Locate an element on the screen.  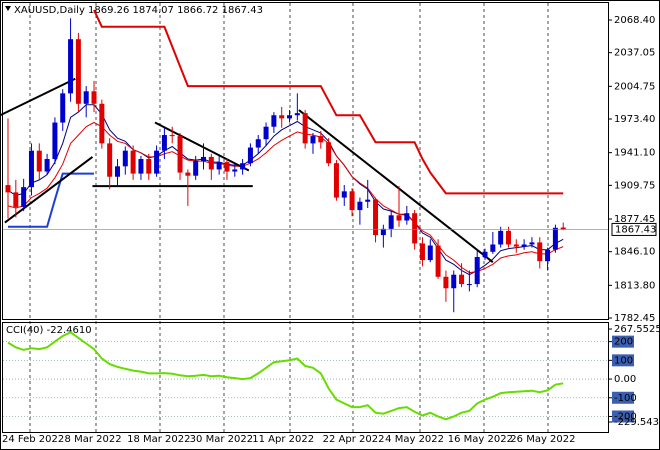
y-tick-label: 2004.75 is located at coordinates (634, 86).